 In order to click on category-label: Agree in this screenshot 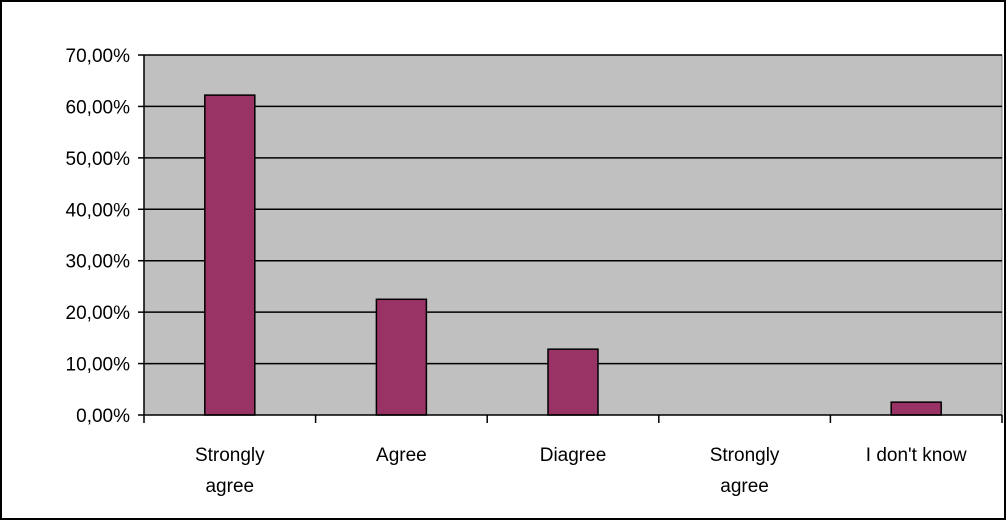, I will do `click(401, 455)`.